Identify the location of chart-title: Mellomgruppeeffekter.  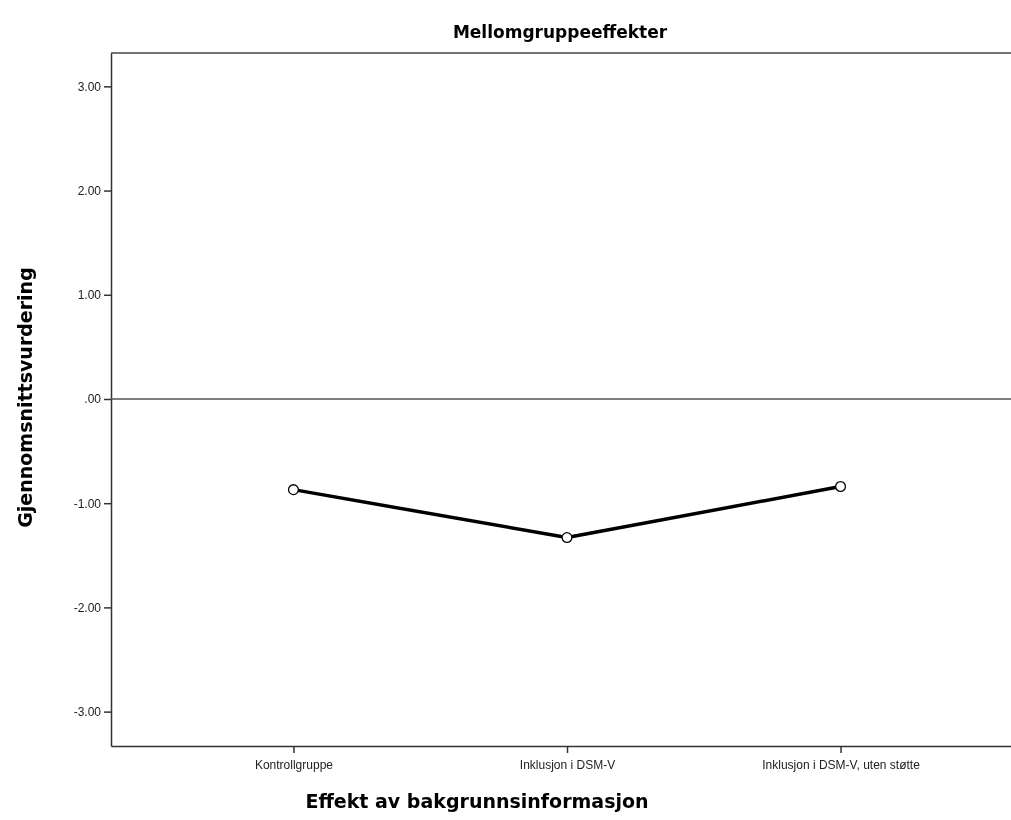
(560, 32).